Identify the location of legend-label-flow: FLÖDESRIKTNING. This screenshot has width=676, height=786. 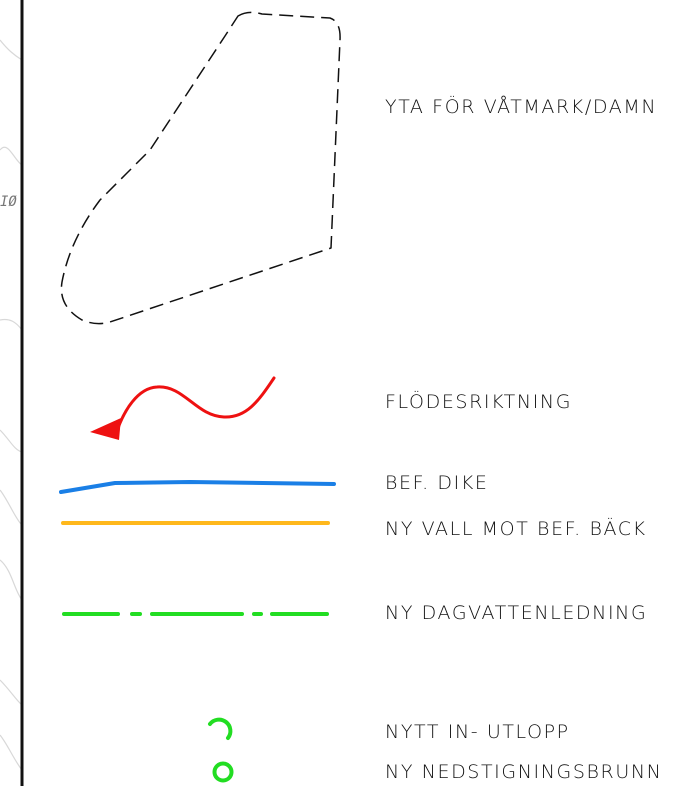
(478, 401).